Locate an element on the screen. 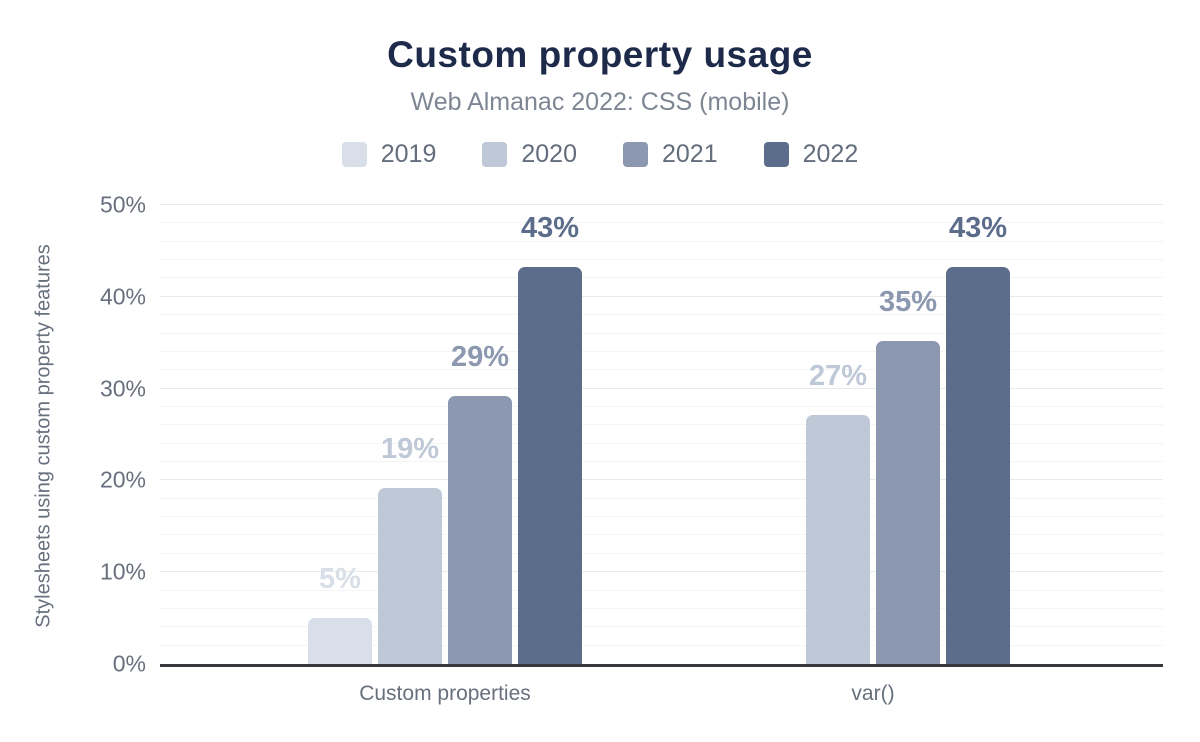 The width and height of the screenshot is (1200, 742). bar-value-label: 27% is located at coordinates (838, 375).